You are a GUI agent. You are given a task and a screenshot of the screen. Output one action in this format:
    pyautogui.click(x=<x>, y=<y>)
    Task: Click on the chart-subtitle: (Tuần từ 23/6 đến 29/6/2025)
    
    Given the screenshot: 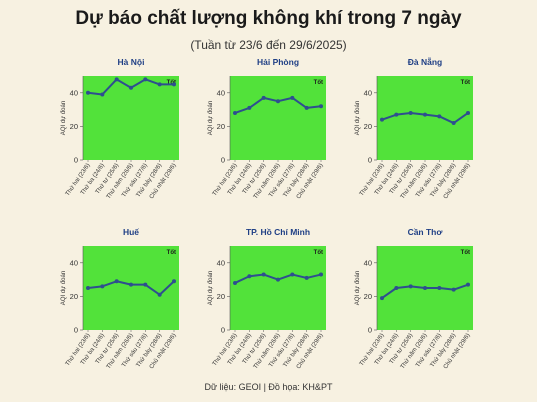 What is the action you would take?
    pyautogui.click(x=268, y=45)
    